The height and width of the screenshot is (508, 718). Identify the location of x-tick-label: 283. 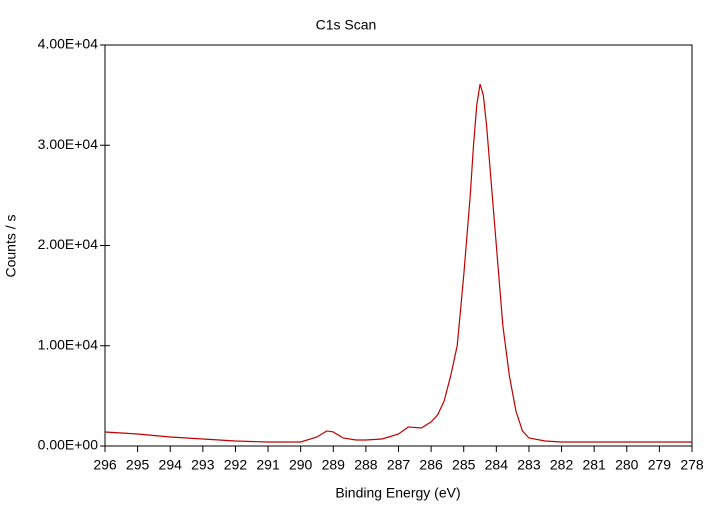
(529, 465).